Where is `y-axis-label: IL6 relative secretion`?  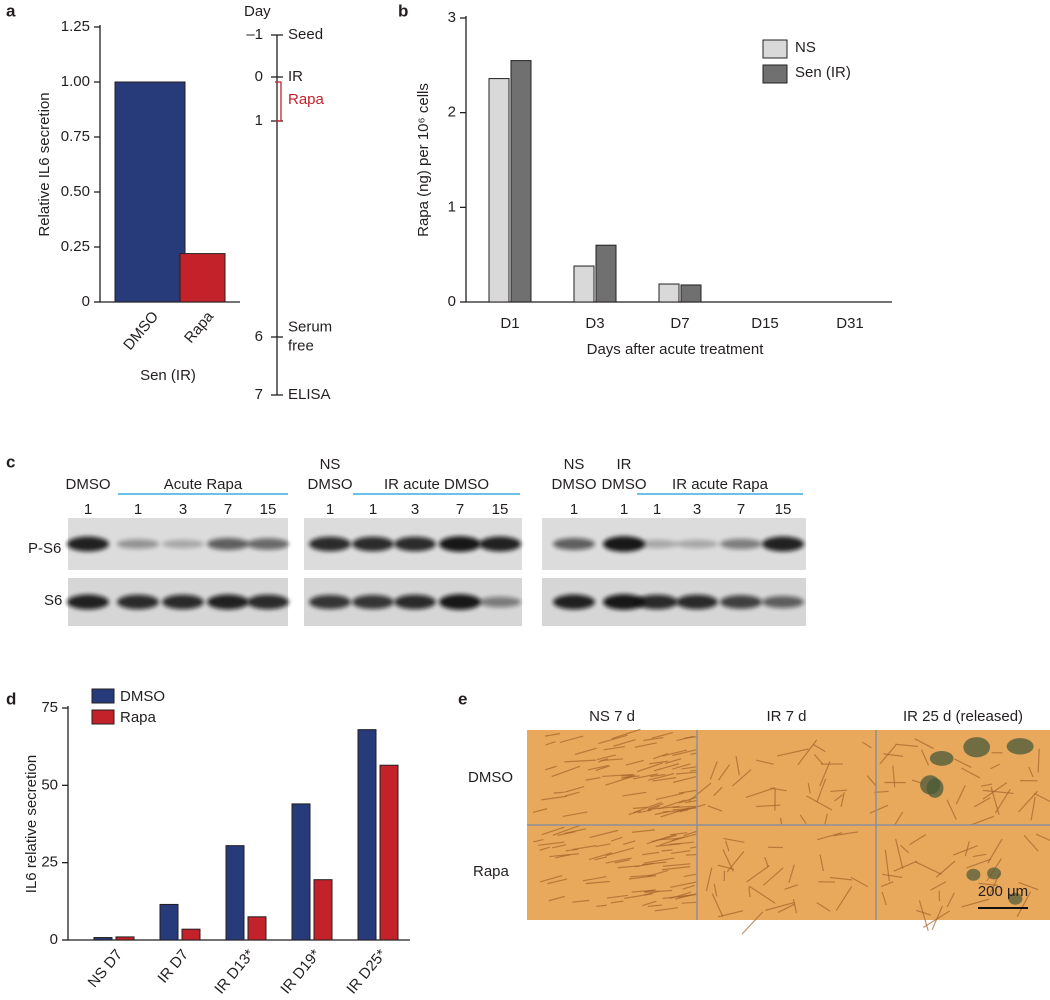
y-axis-label: IL6 relative secretion is located at coordinates (31, 824).